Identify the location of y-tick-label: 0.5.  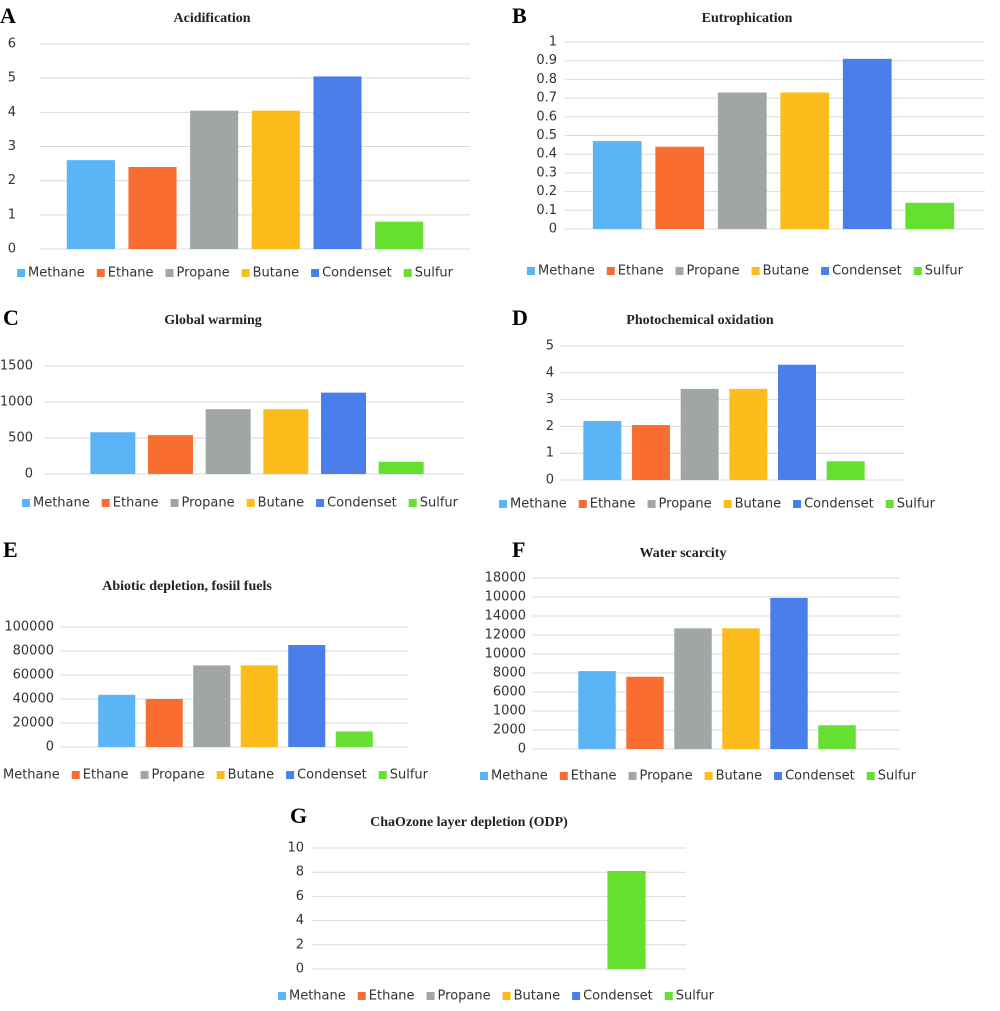
(546, 135).